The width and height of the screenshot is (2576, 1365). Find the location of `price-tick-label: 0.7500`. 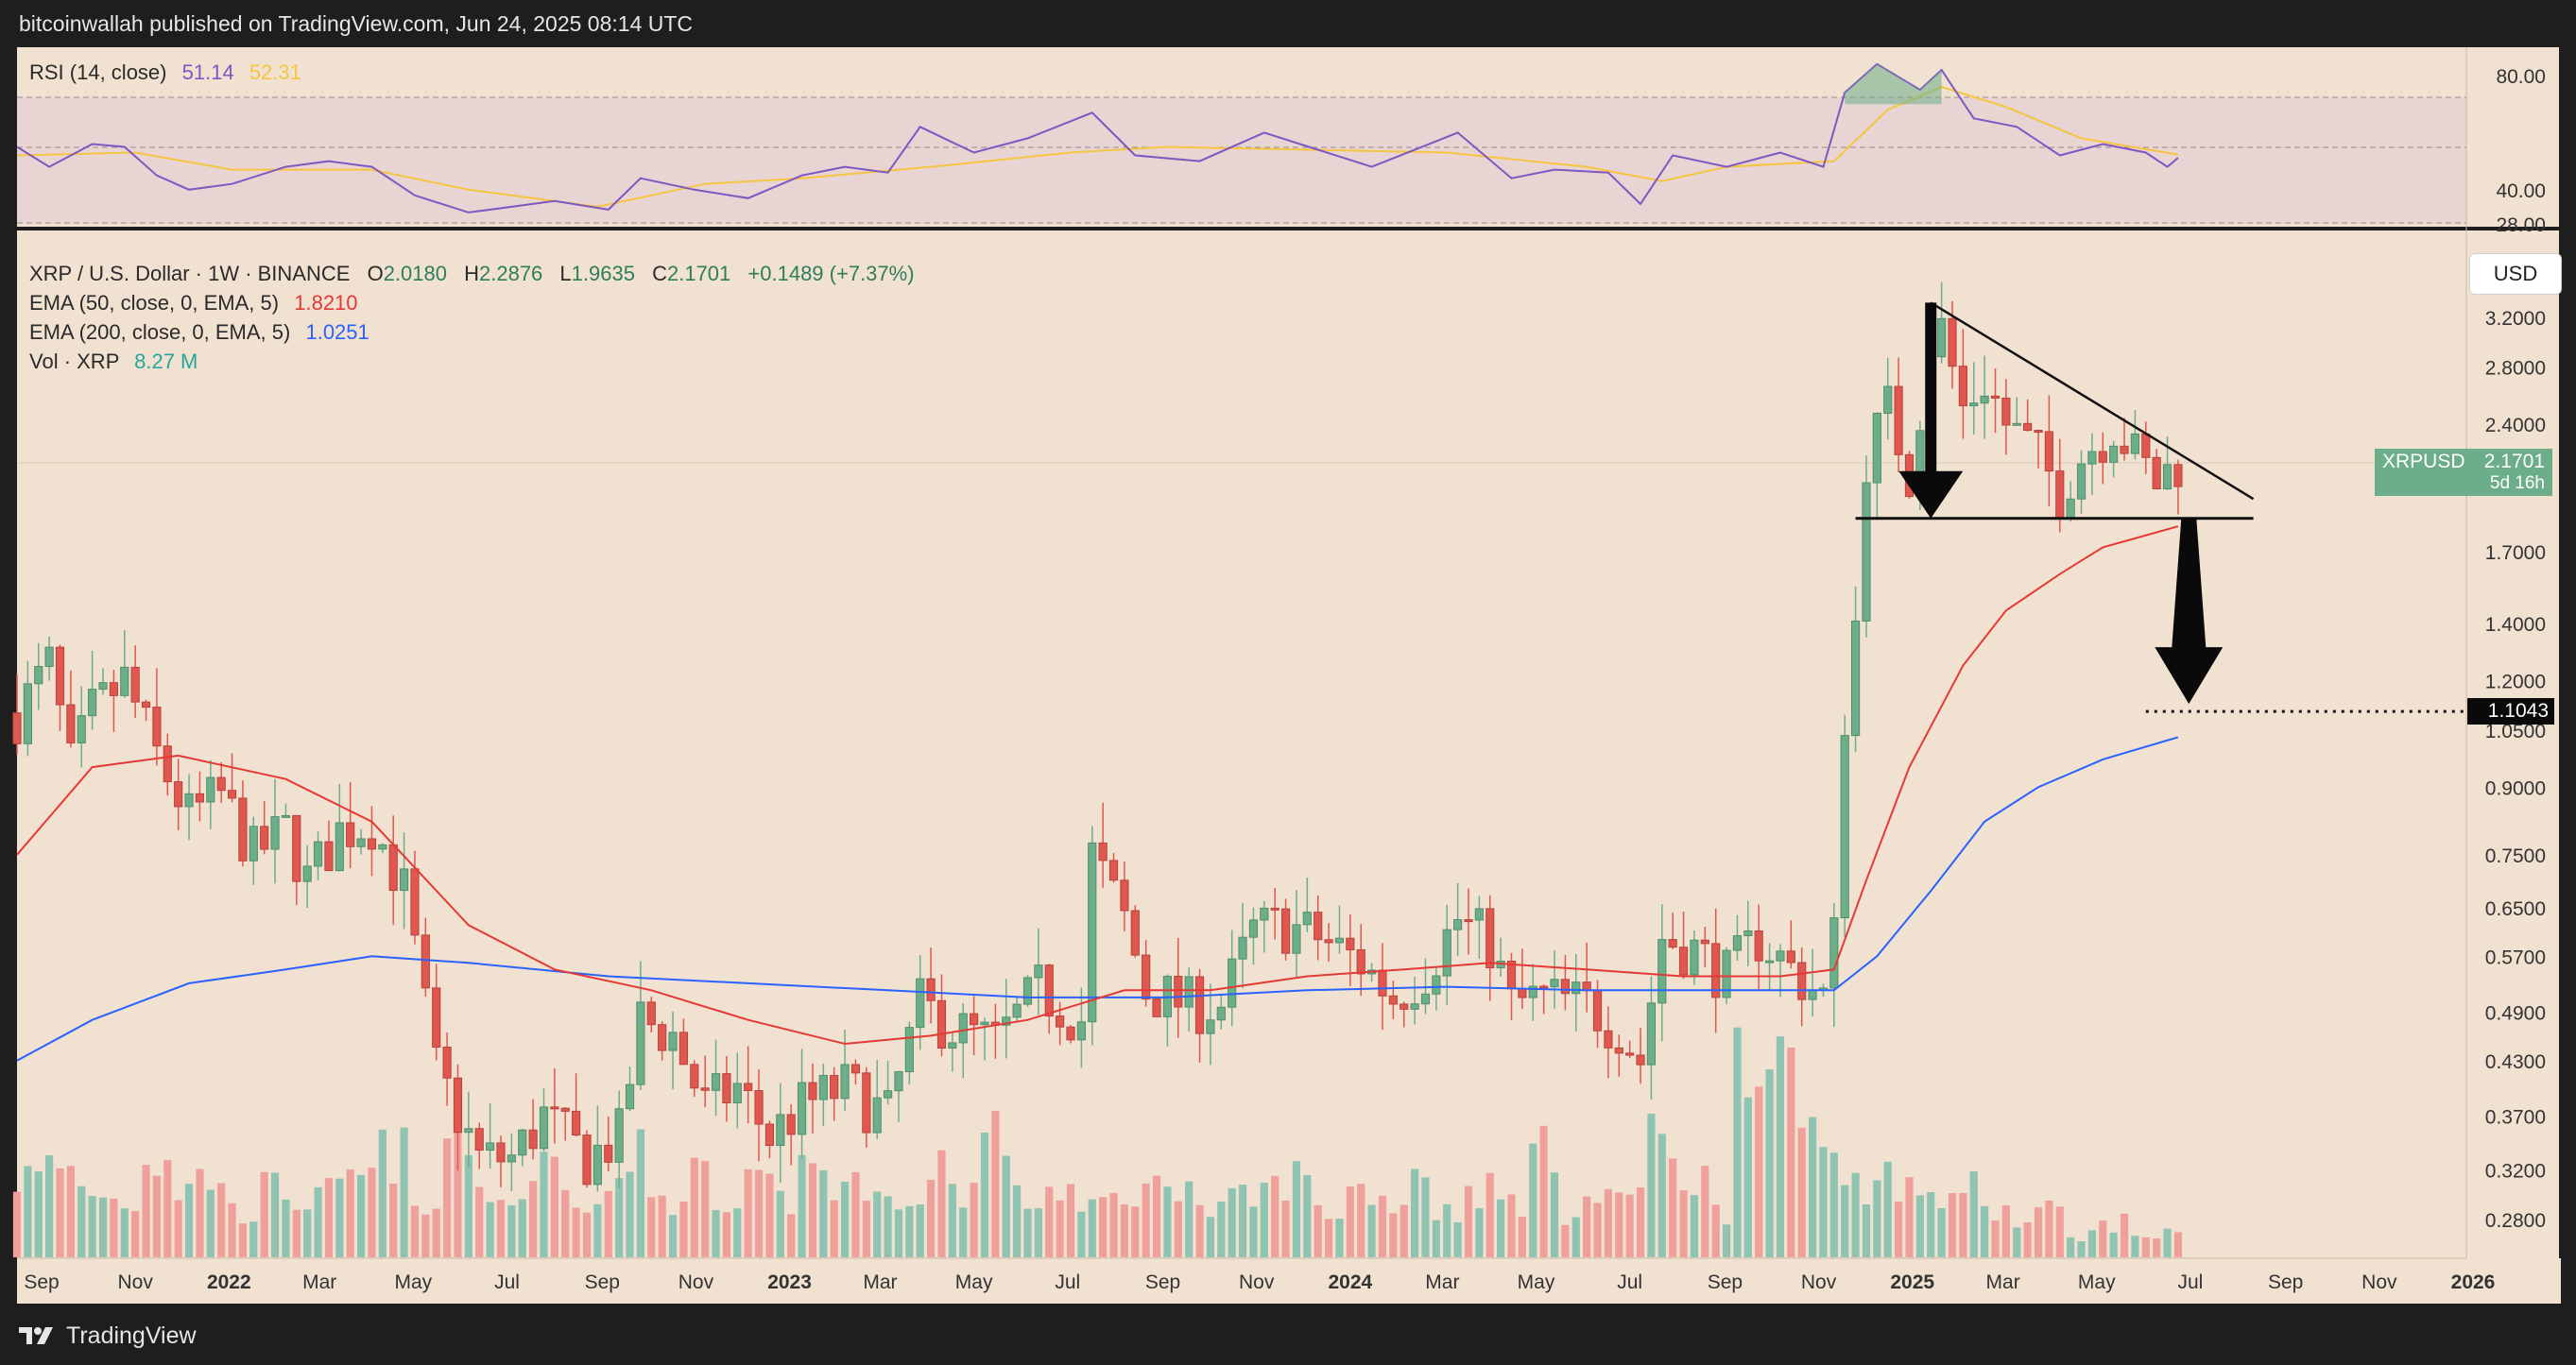

price-tick-label: 0.7500 is located at coordinates (2515, 856).